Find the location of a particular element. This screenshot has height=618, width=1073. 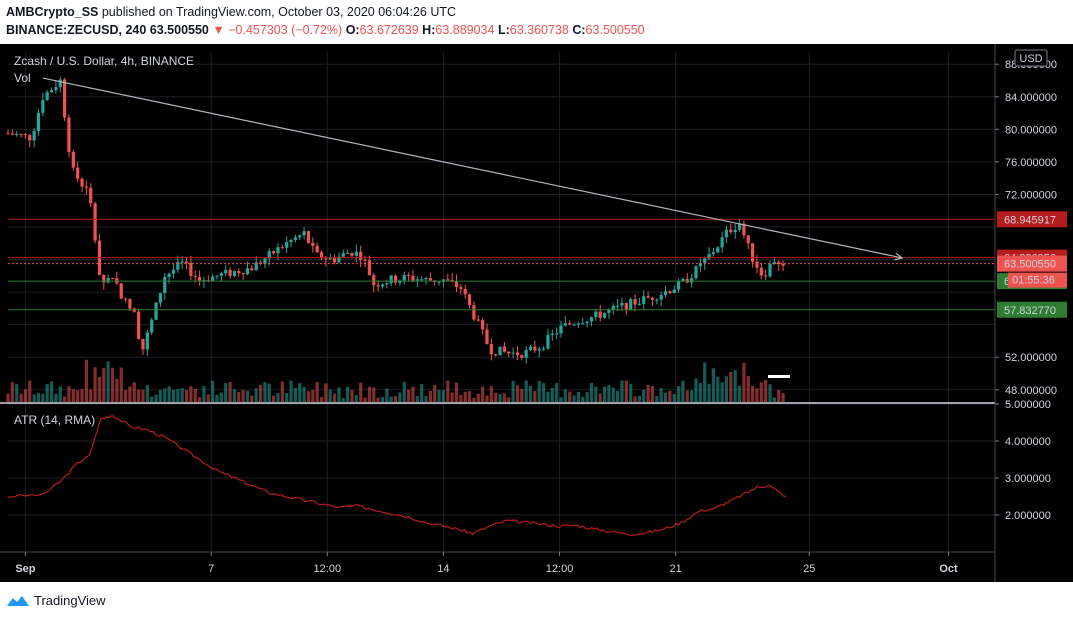

time-tick-label-3: 14 is located at coordinates (443, 569).